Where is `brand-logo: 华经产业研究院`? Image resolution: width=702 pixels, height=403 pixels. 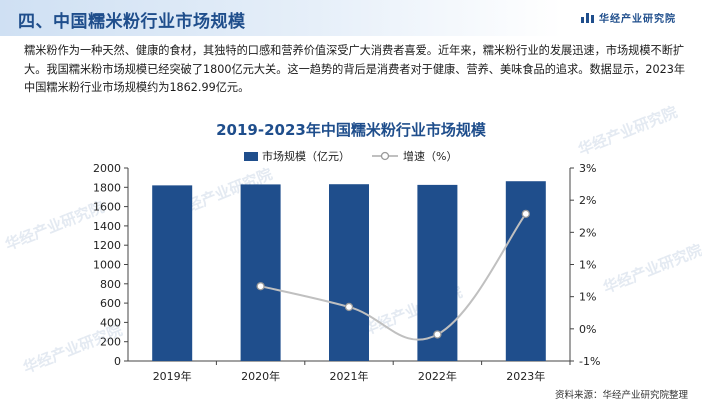 brand-logo: 华经产业研究院 is located at coordinates (628, 17).